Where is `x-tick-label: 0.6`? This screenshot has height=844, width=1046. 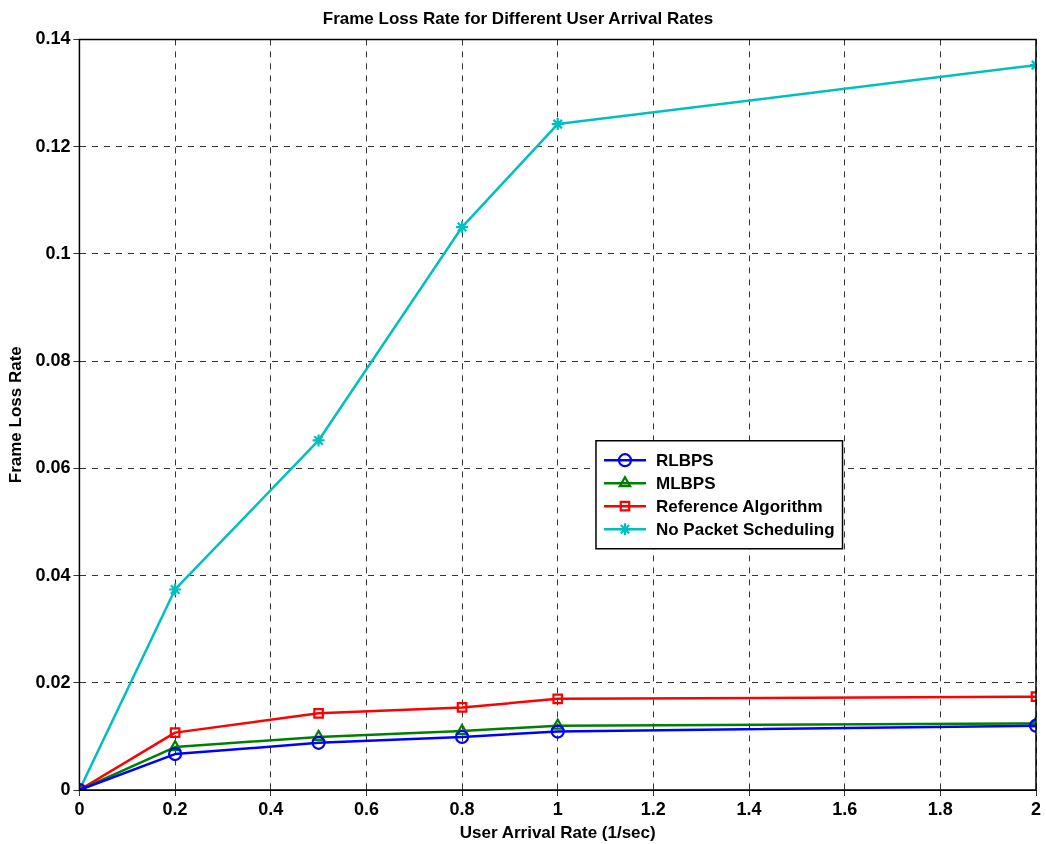
x-tick-label: 0.6 is located at coordinates (366, 808).